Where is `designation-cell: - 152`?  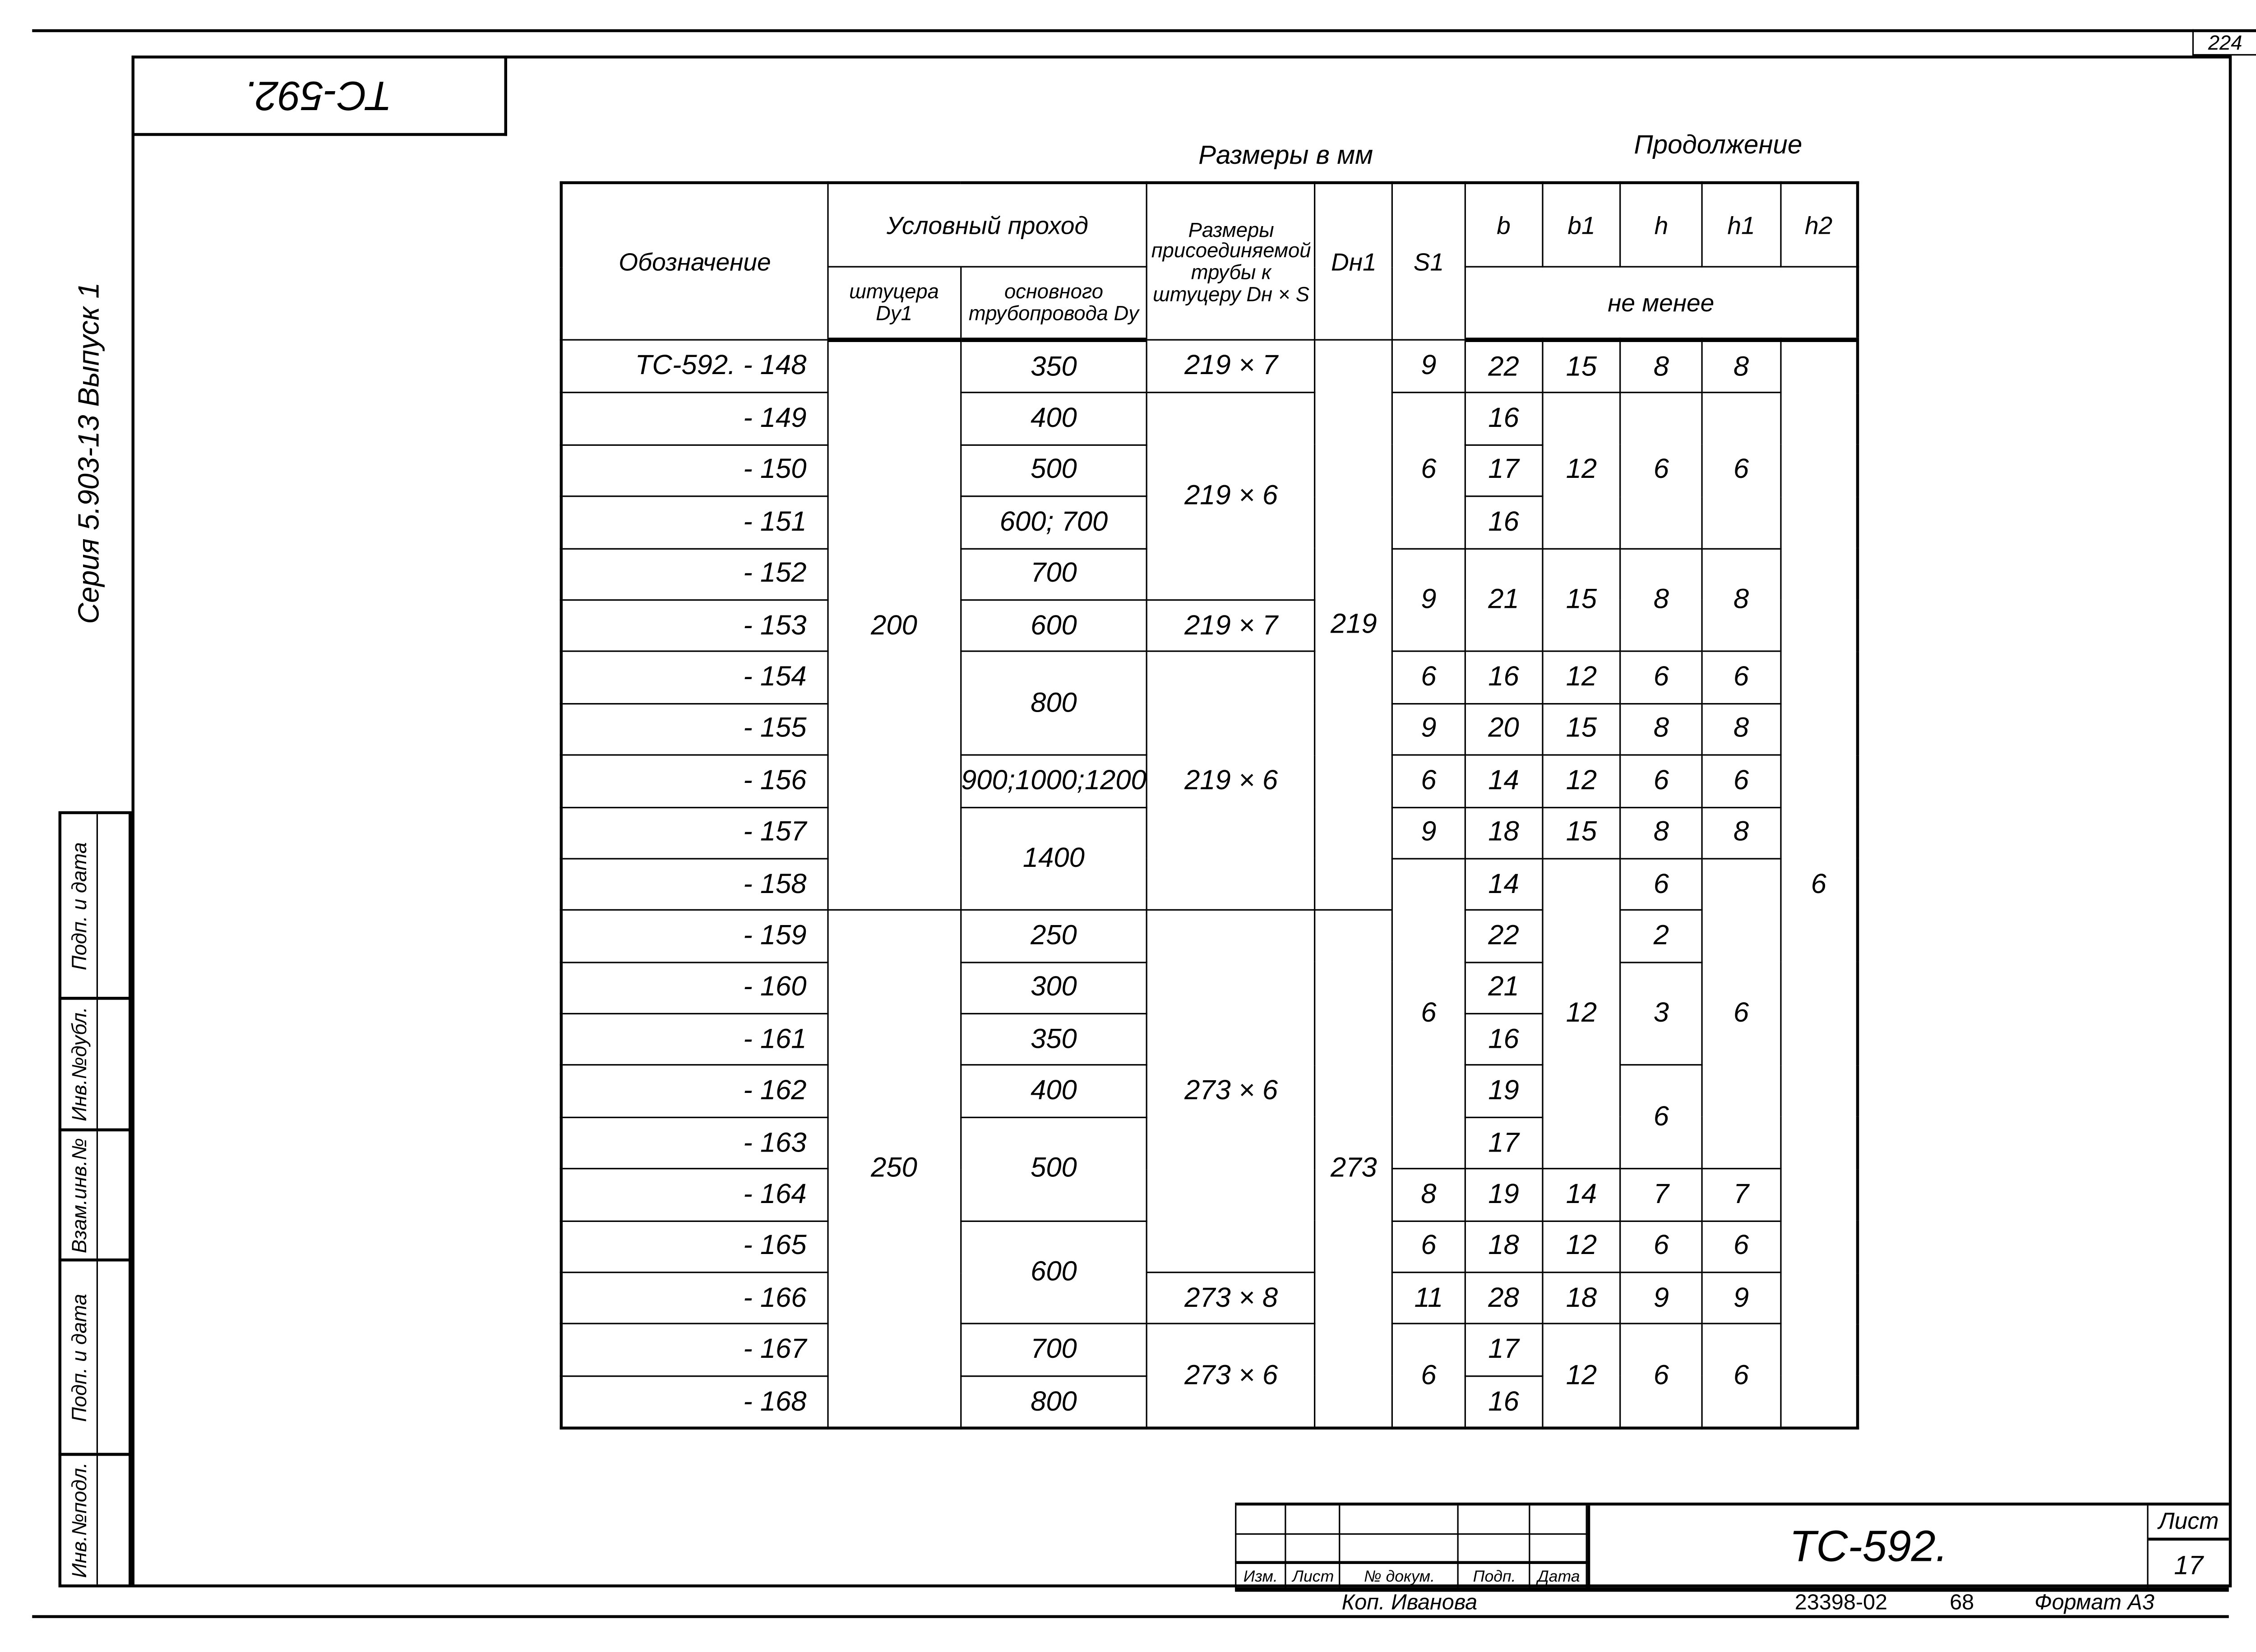 designation-cell: - 152 is located at coordinates (694, 574).